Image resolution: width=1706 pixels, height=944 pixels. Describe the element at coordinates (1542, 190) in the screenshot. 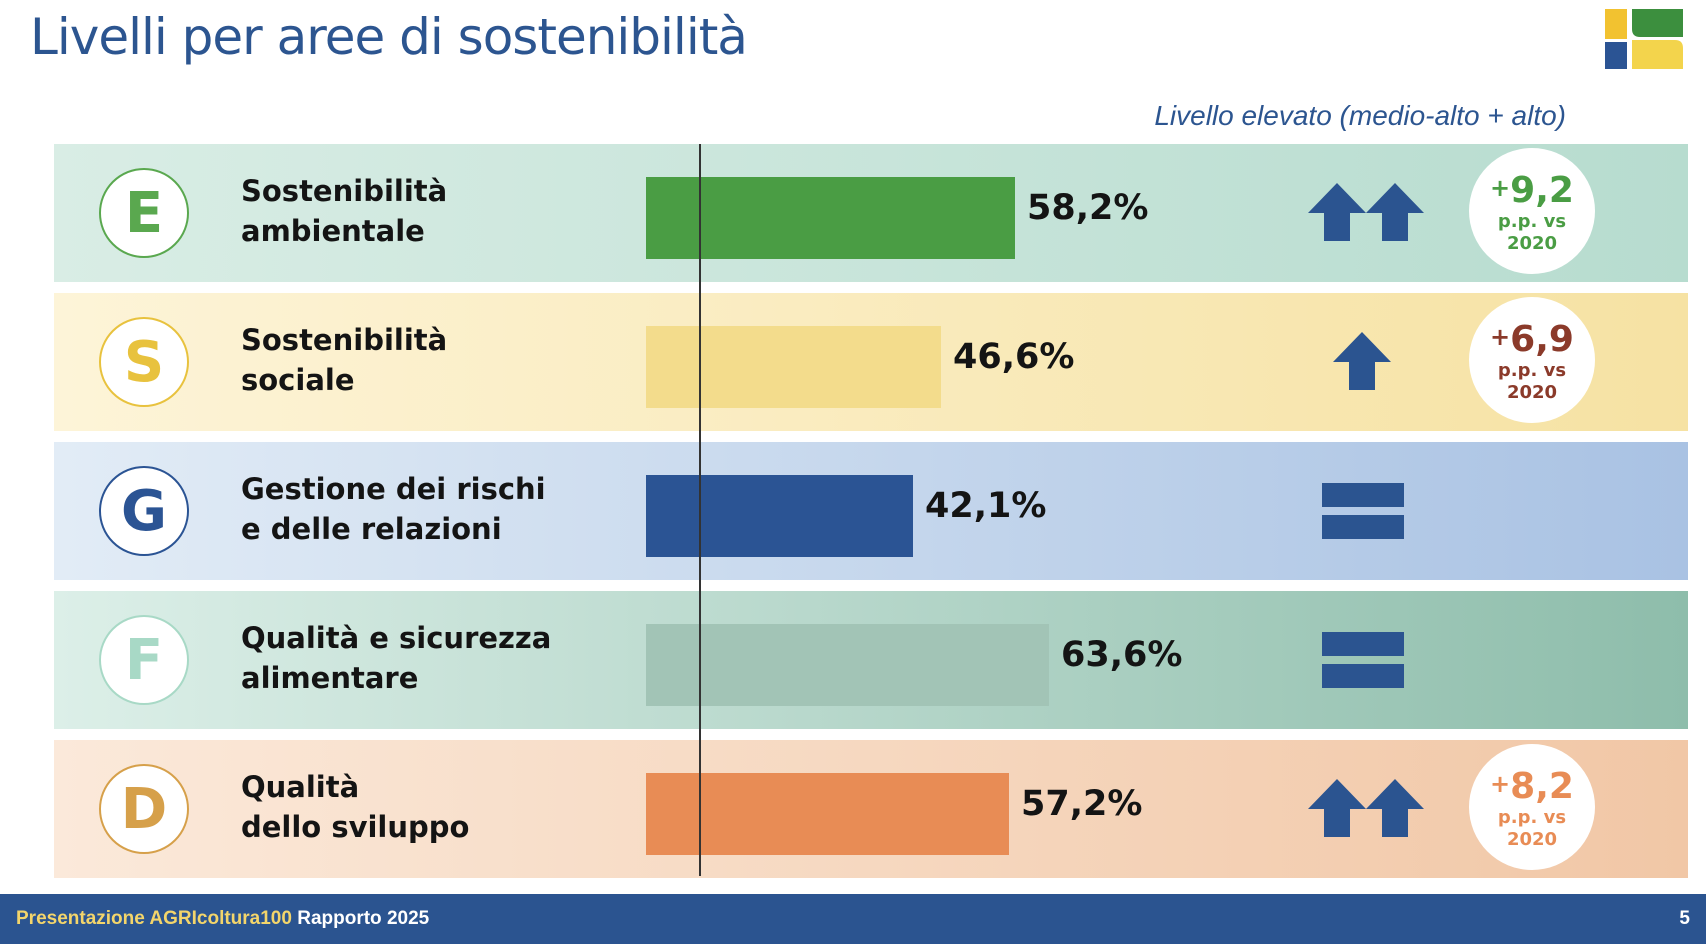

I see `change-number: 9,2` at that location.